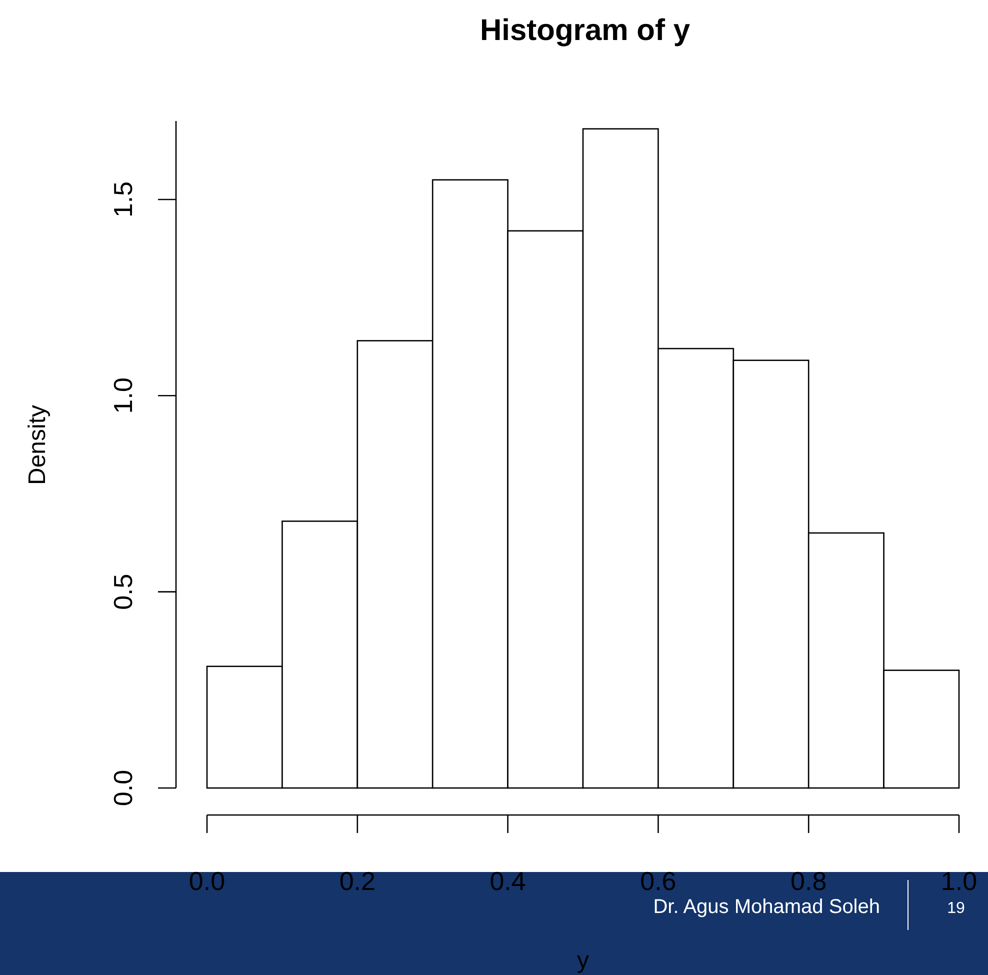  What do you see at coordinates (508, 881) in the screenshot?
I see `x-tick-label: 0.4` at bounding box center [508, 881].